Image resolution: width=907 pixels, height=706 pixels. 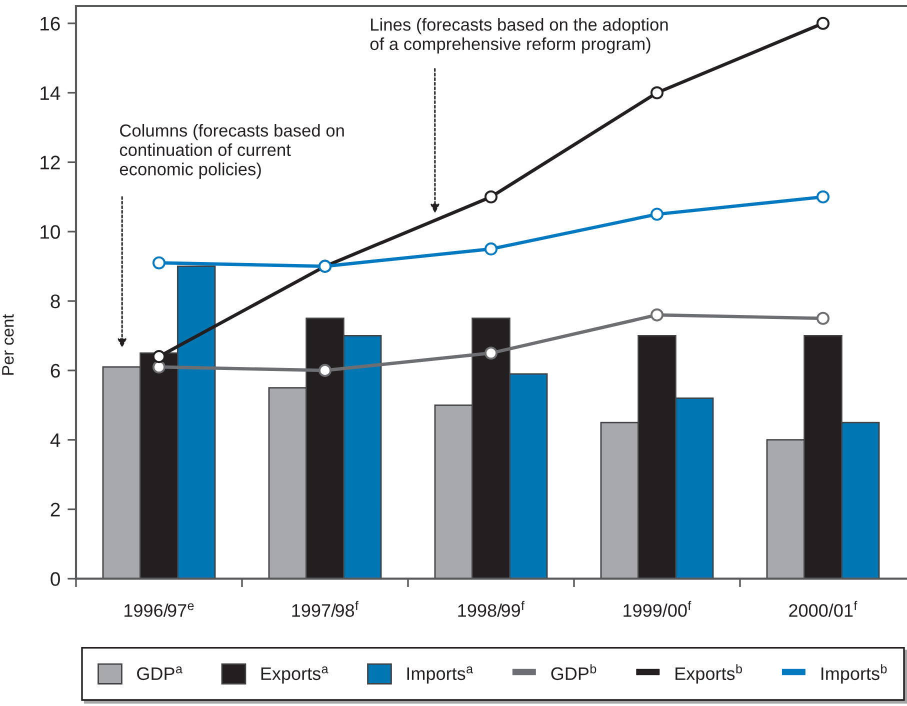 What do you see at coordinates (823, 608) in the screenshot?
I see `x-tick-label: 2000/01$^{f}$` at bounding box center [823, 608].